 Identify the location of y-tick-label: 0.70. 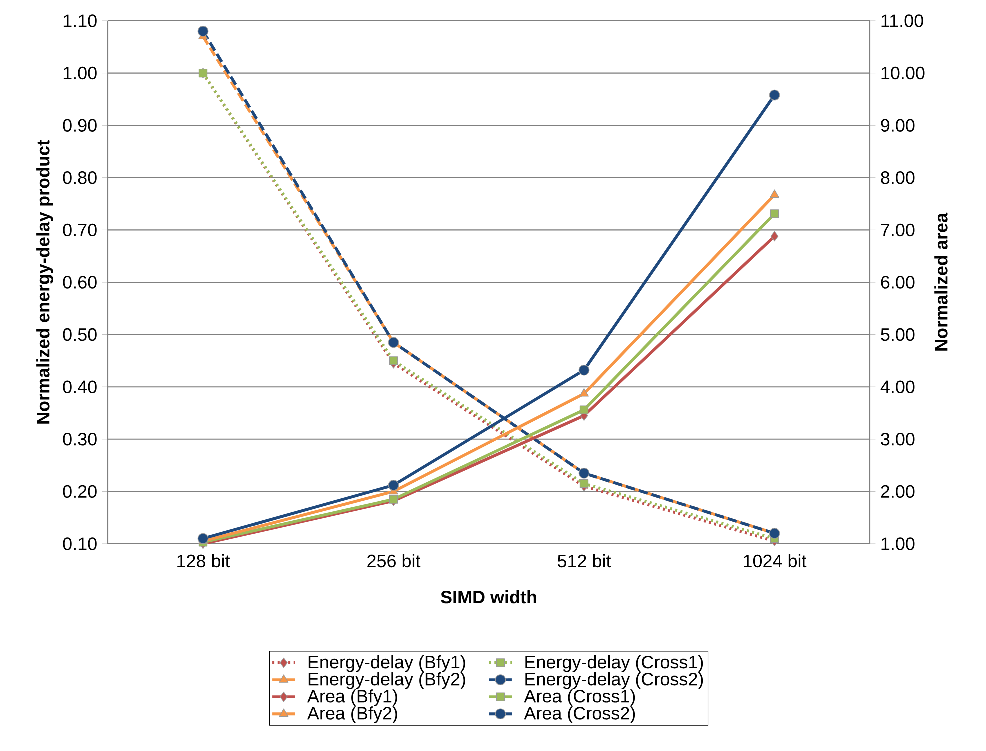
(80, 230).